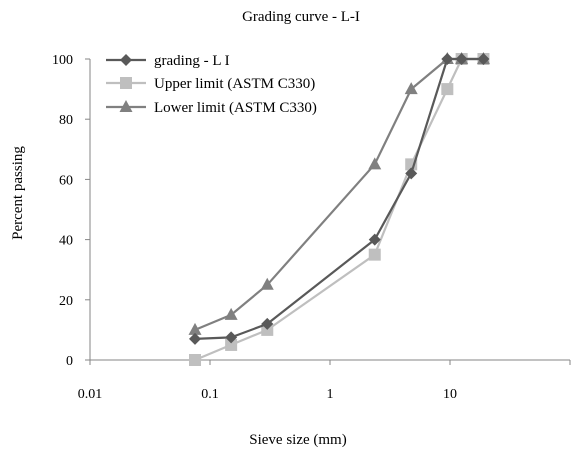 The height and width of the screenshot is (450, 572). Describe the element at coordinates (234, 84) in the screenshot. I see `legend-label: Upper limit (ASTM C330)` at that location.